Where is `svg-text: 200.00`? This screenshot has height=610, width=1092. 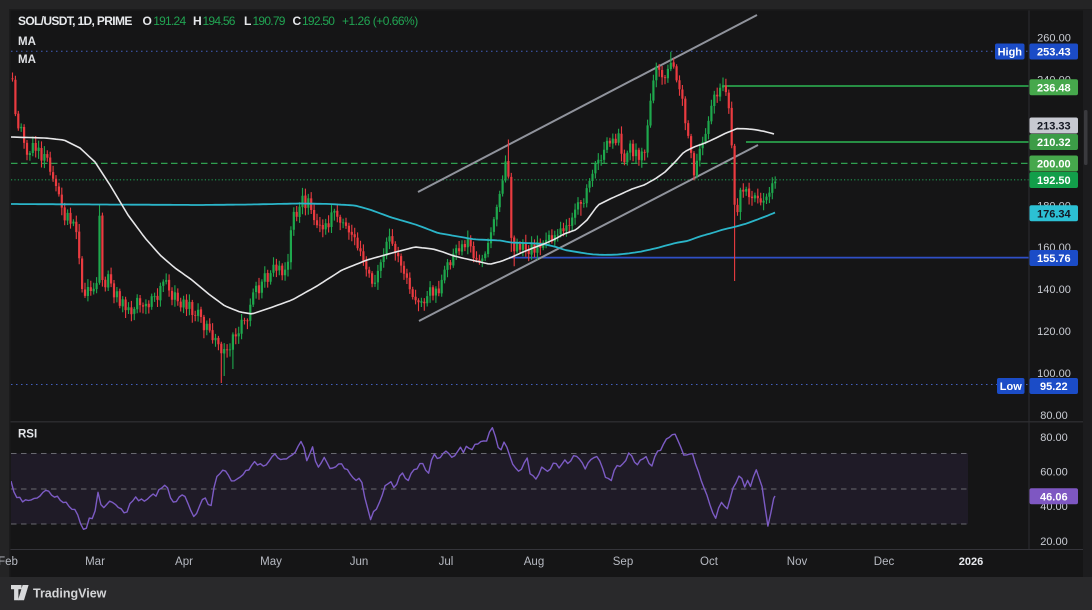 svg-text: 200.00 is located at coordinates (1054, 165).